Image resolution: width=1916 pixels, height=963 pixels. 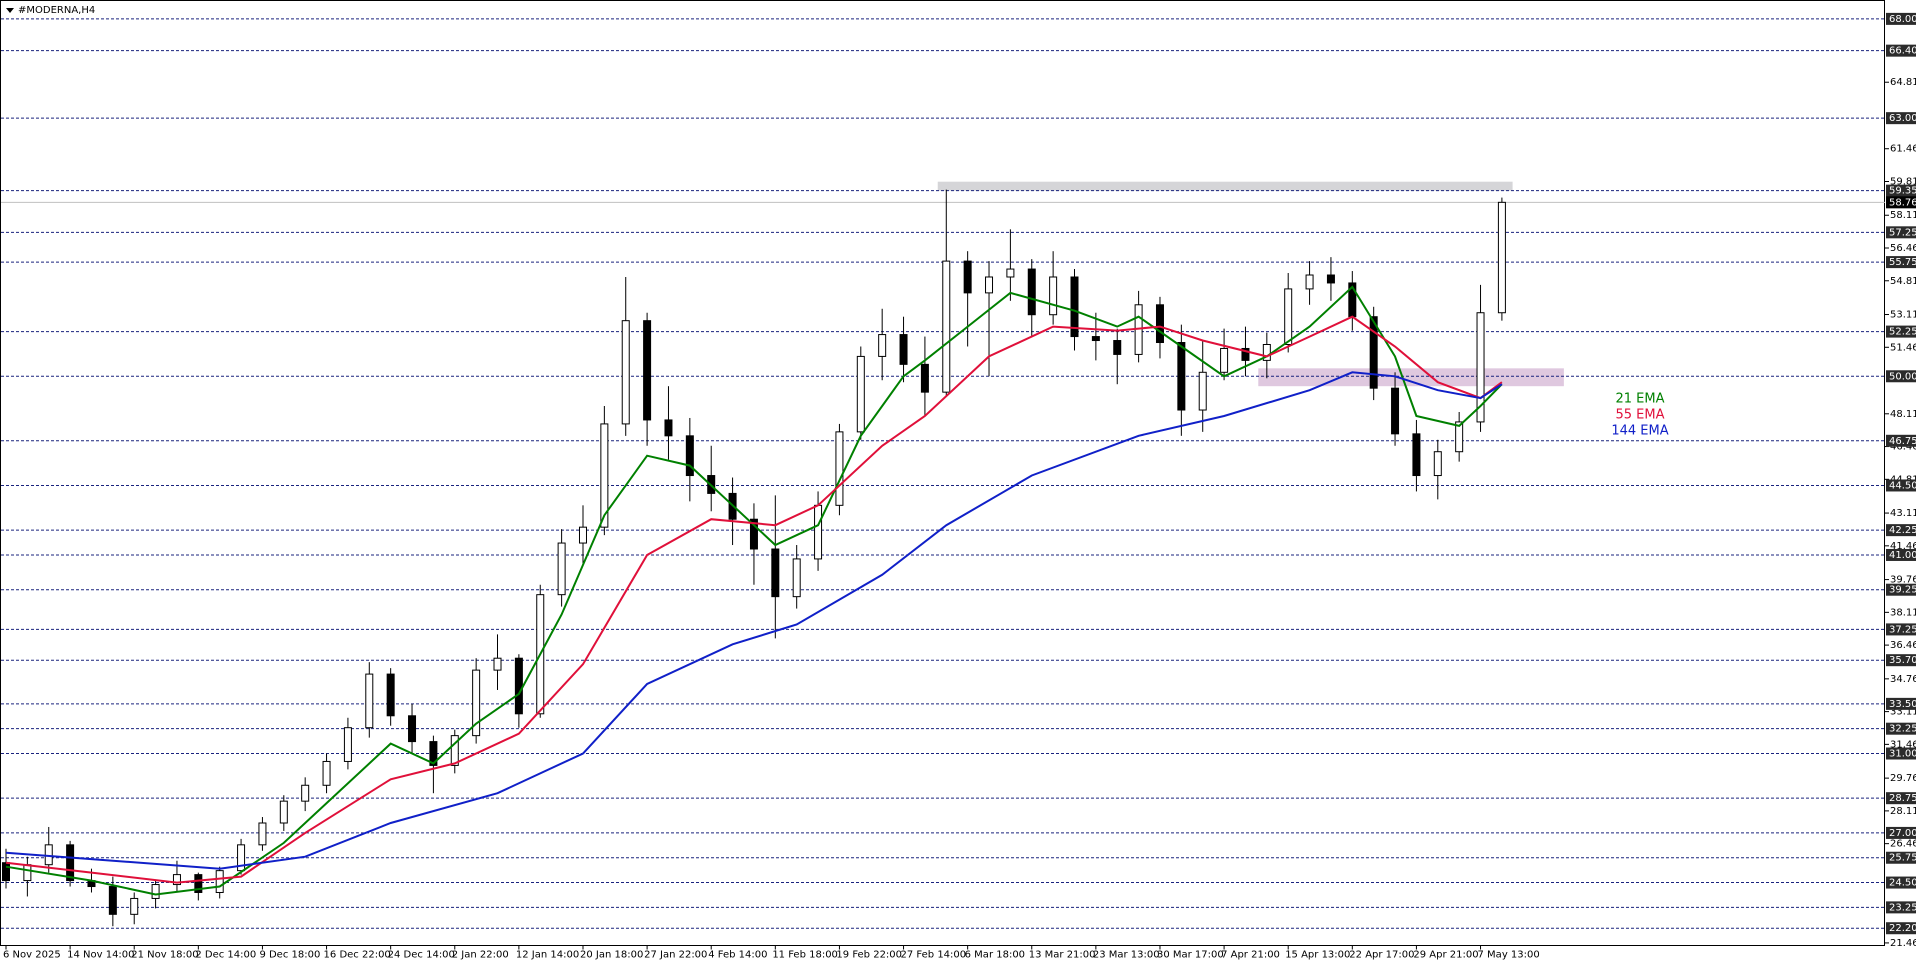 What do you see at coordinates (1640, 415) in the screenshot?
I see `legend-entry: 55 EMA` at bounding box center [1640, 415].